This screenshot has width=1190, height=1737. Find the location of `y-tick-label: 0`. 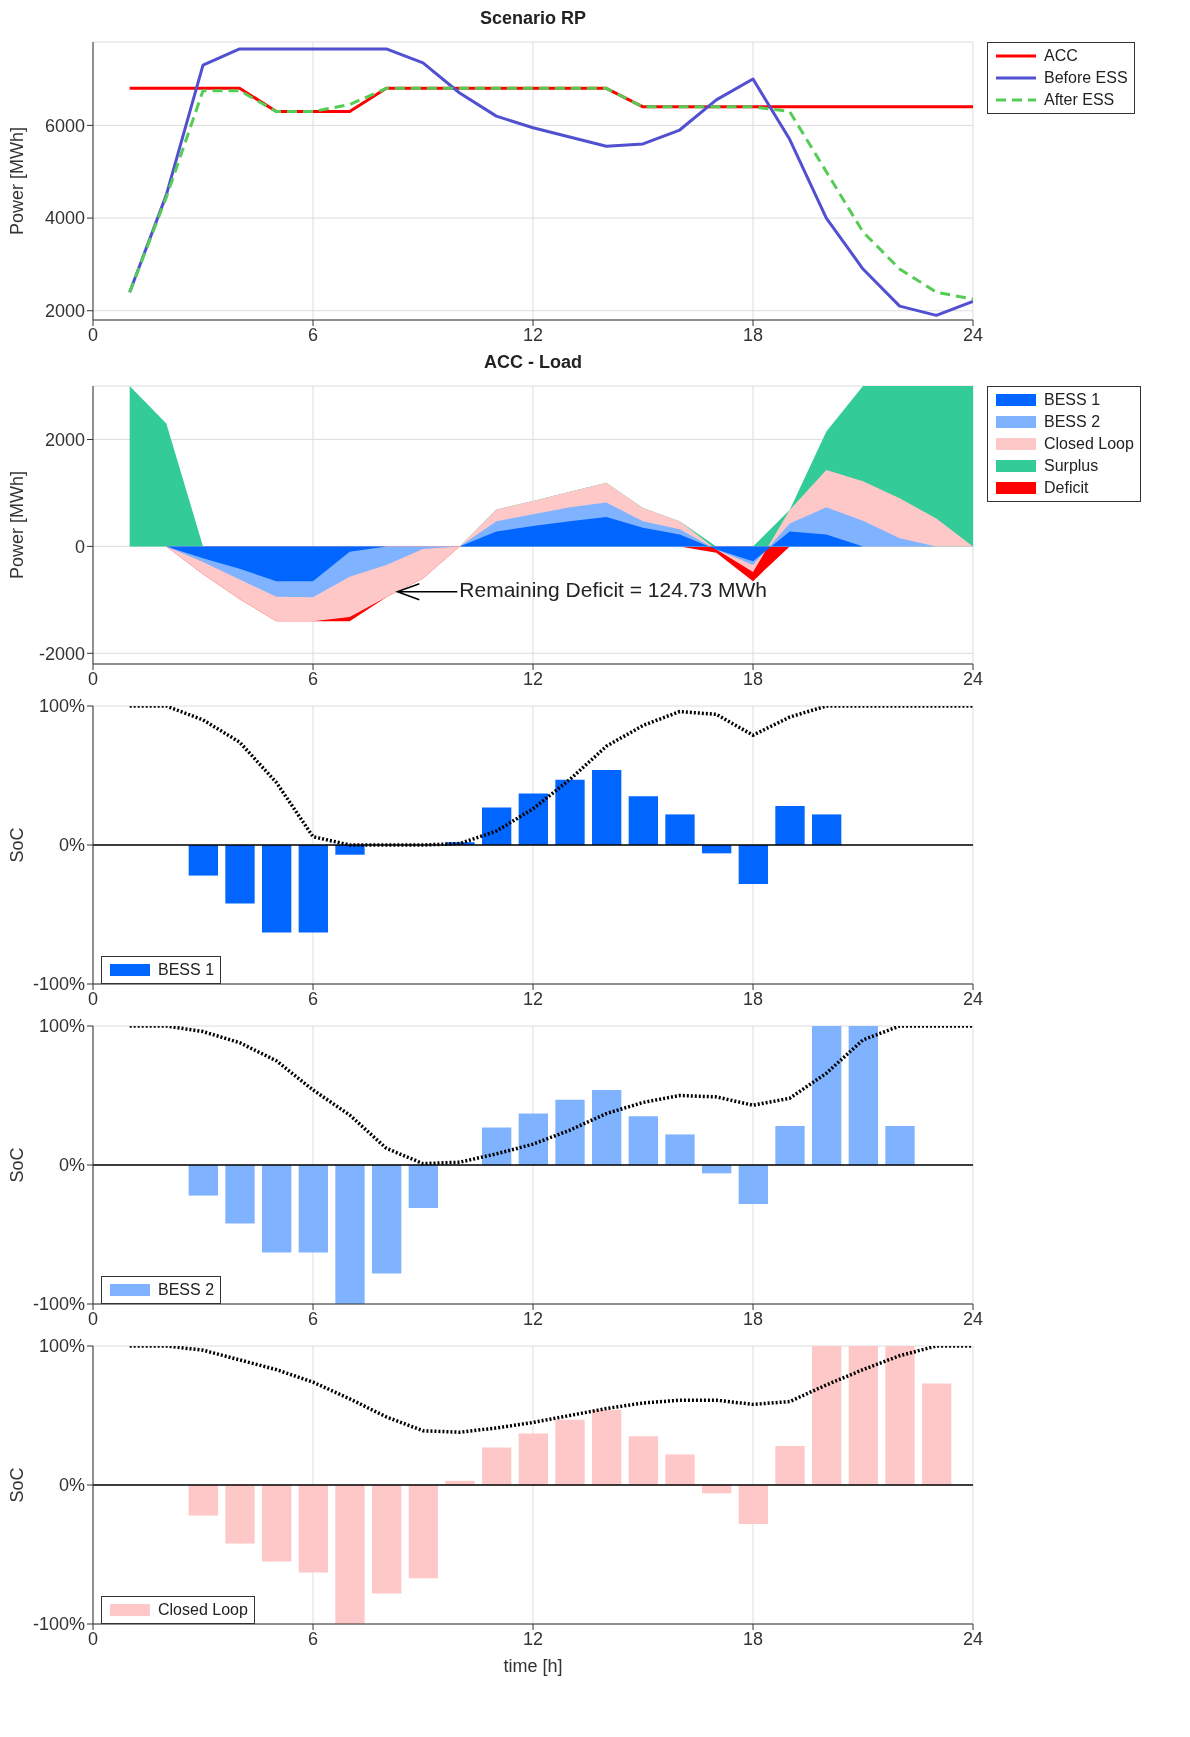

y-tick-label: 0 is located at coordinates (79, 546).